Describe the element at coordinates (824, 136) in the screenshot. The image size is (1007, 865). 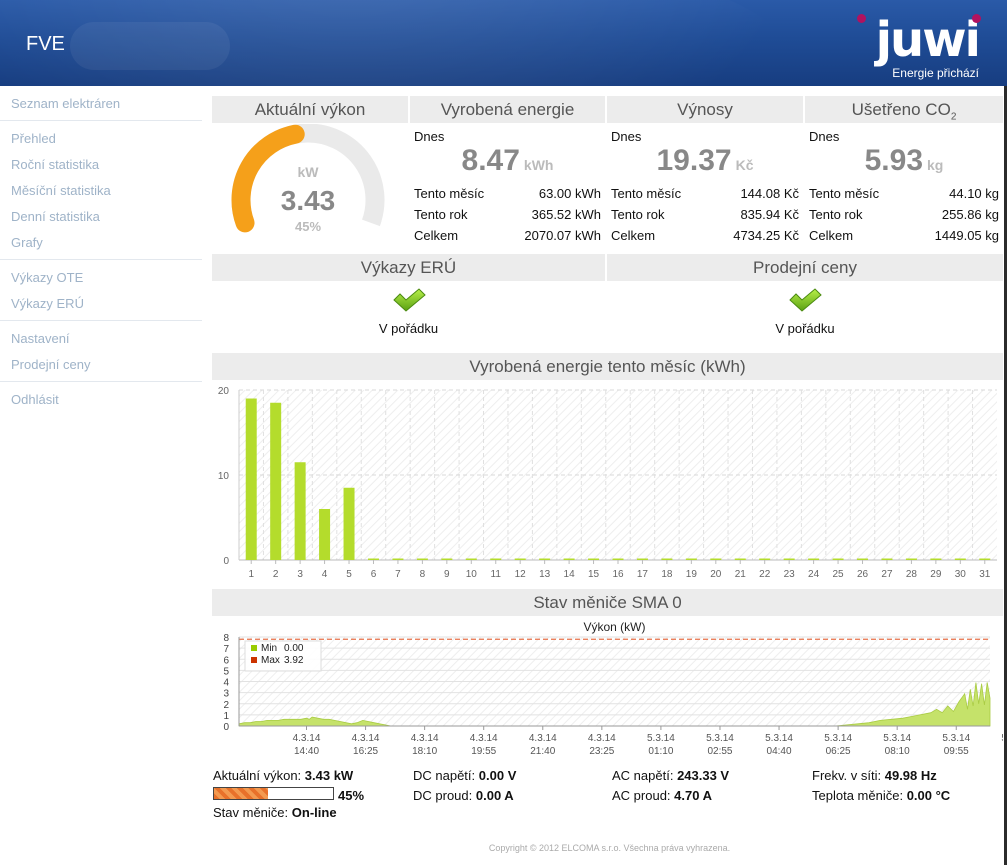
I see `co2-today-label: Dnes` at that location.